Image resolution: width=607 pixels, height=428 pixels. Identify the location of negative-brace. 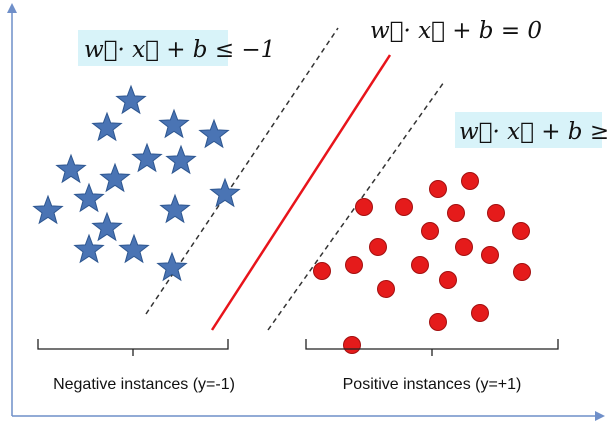
(133, 347).